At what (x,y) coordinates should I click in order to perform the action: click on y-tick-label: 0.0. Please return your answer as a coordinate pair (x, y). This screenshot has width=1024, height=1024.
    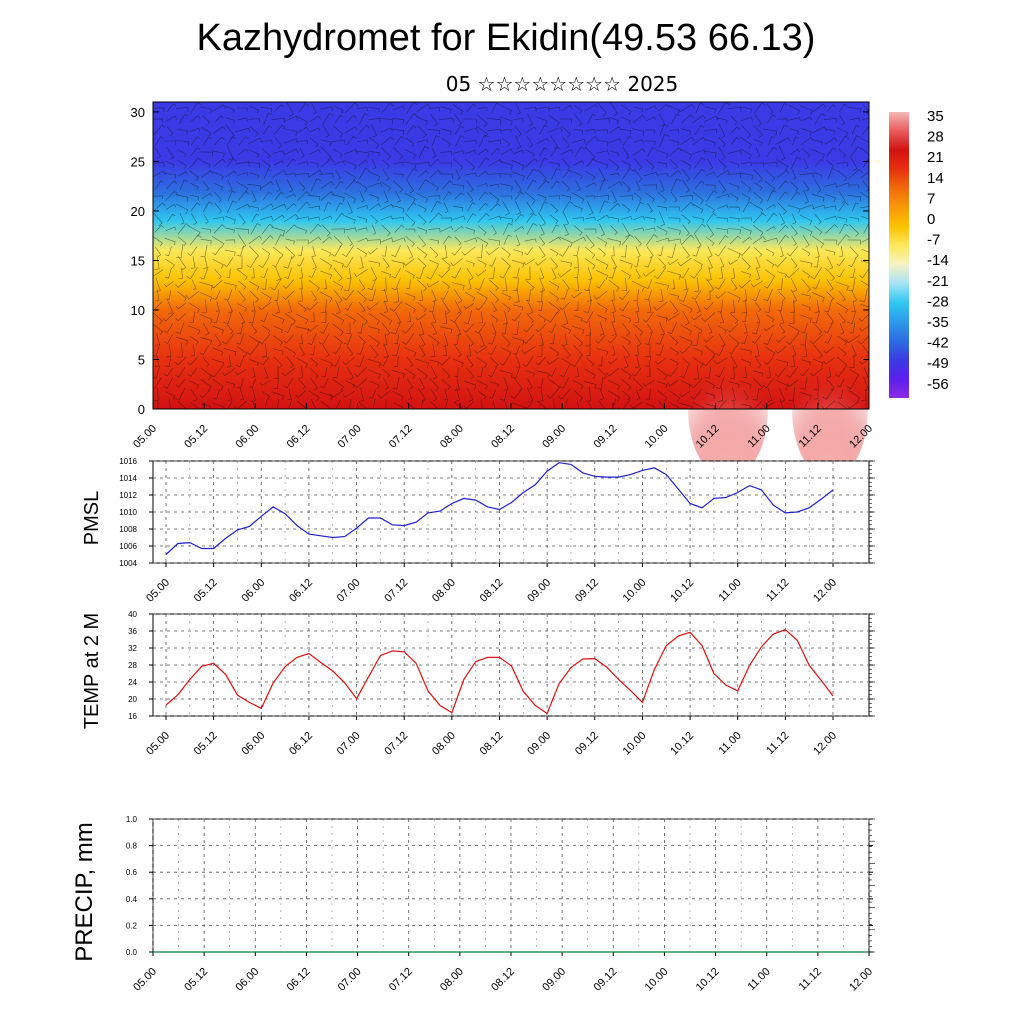
    Looking at the image, I should click on (132, 952).